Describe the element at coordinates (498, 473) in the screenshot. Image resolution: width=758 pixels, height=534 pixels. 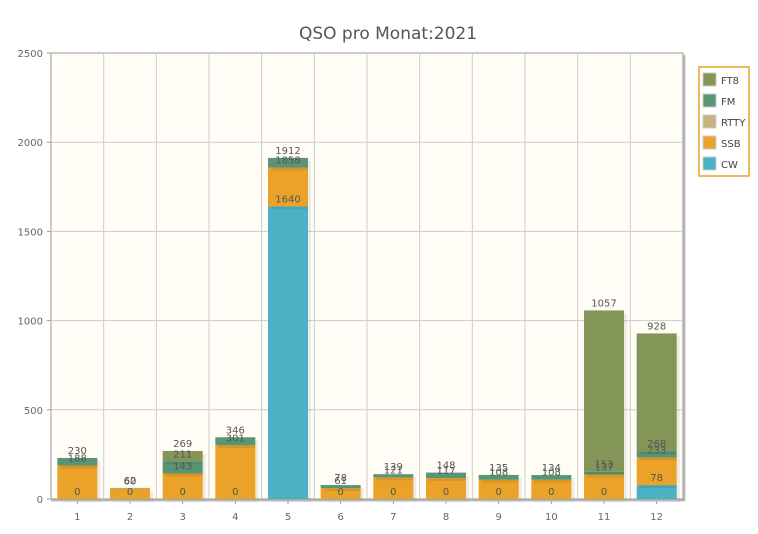
I see `data-label: 108` at that location.